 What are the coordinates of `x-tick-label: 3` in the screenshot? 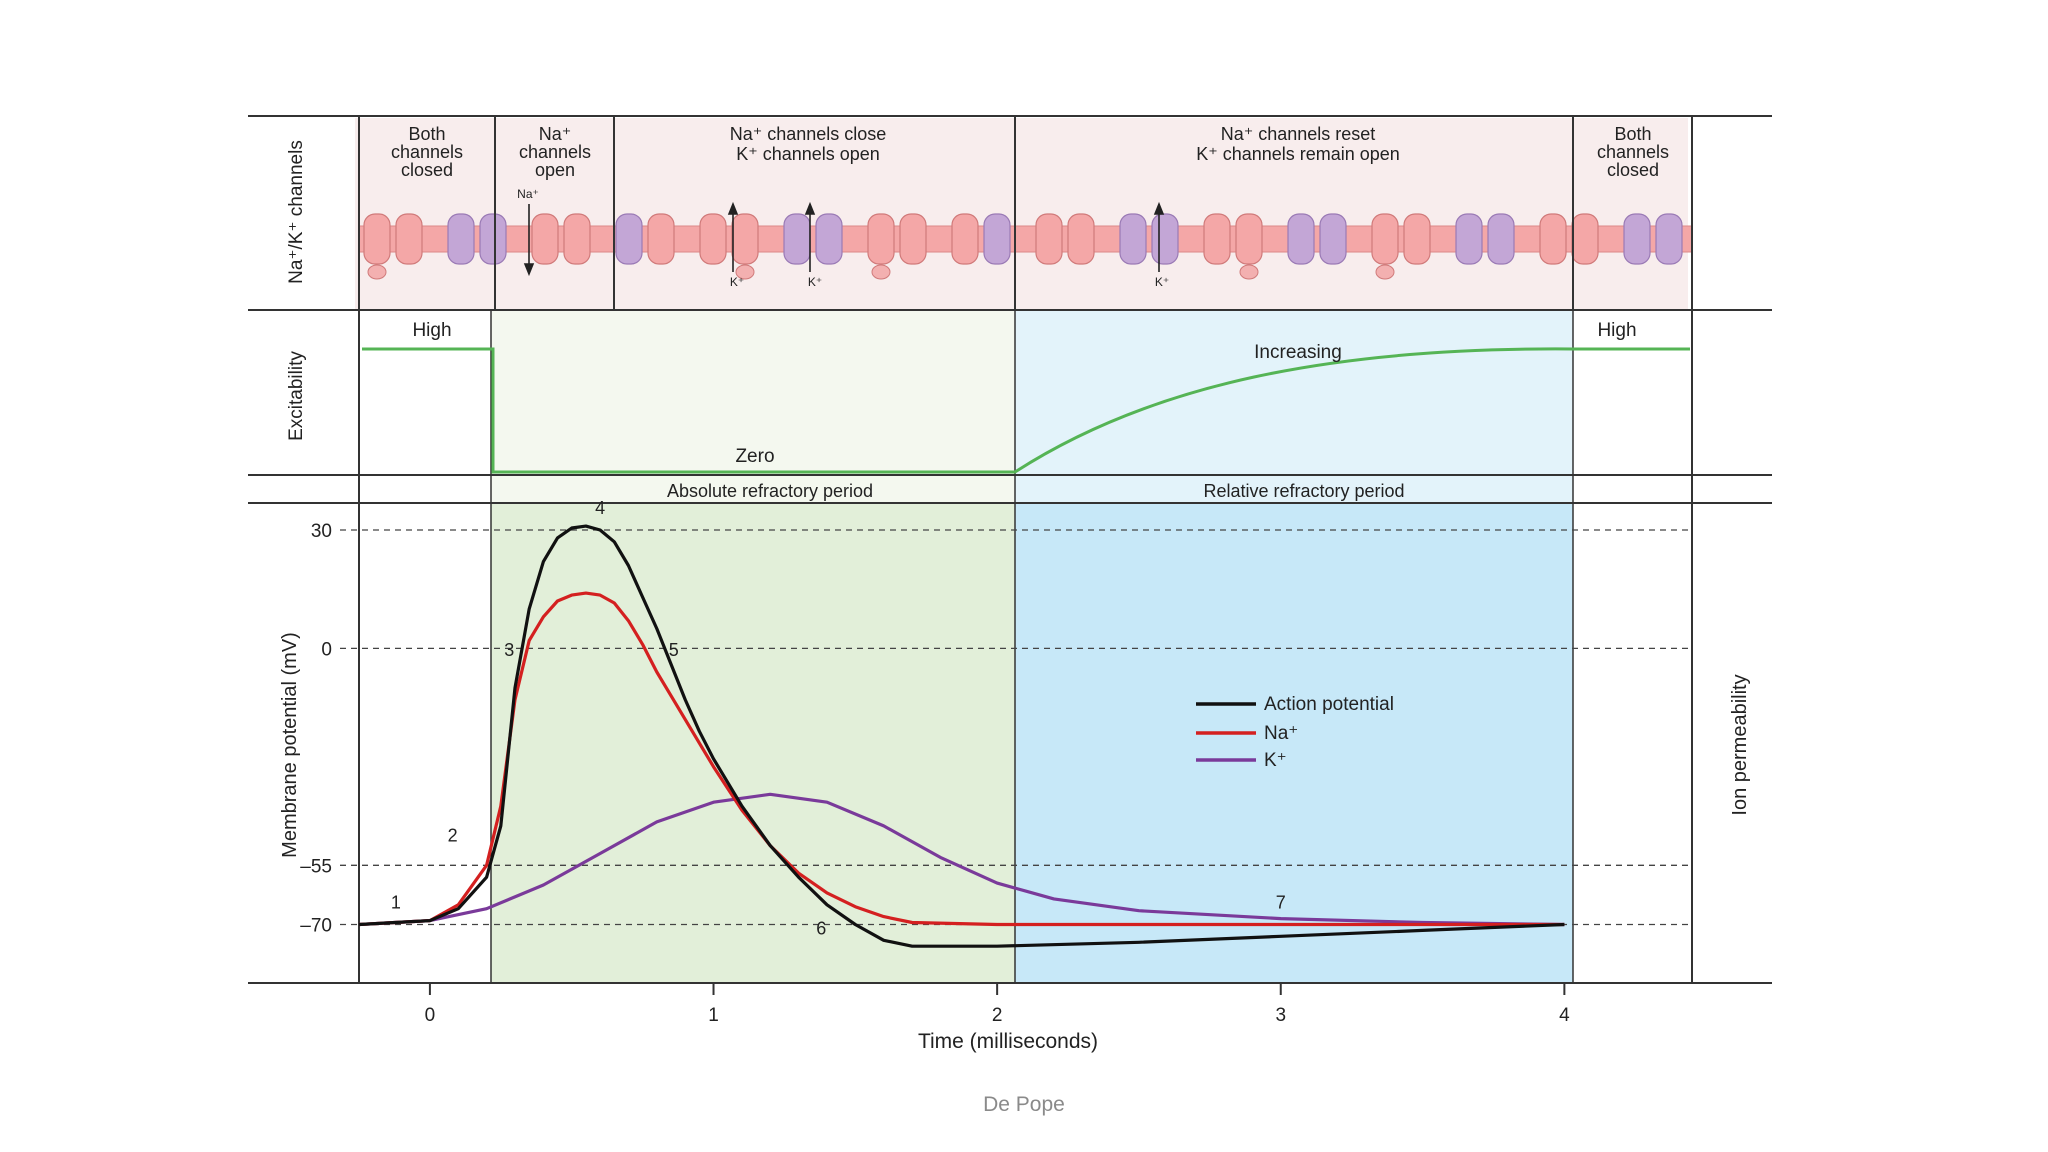 It's located at (1280, 1015).